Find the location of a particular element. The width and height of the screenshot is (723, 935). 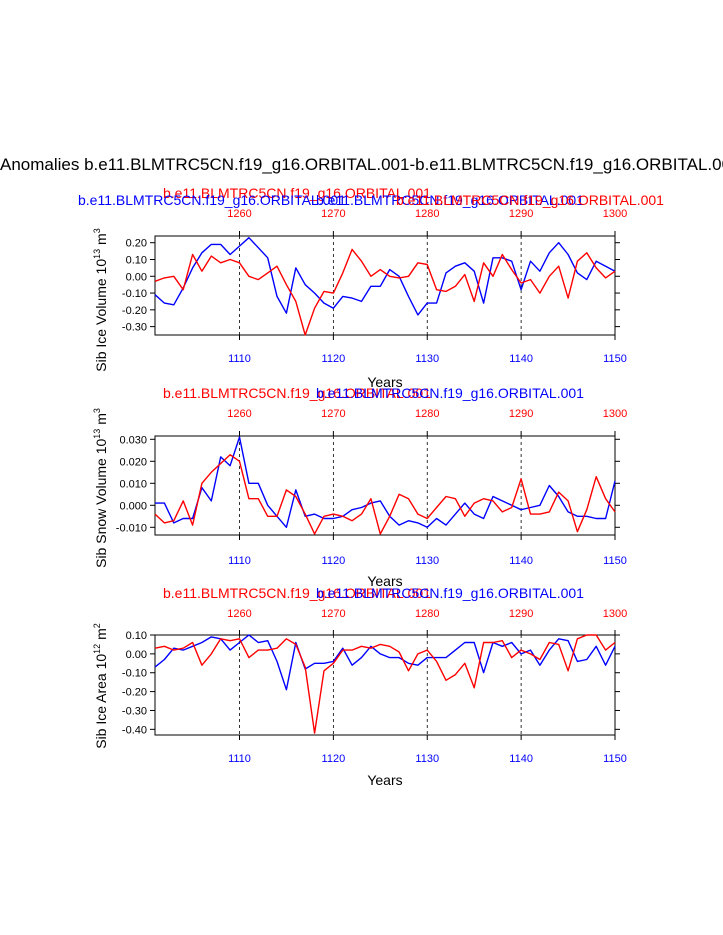

y-axis-label-ylabel: Sib Ice Area 10 is located at coordinates (101, 701).